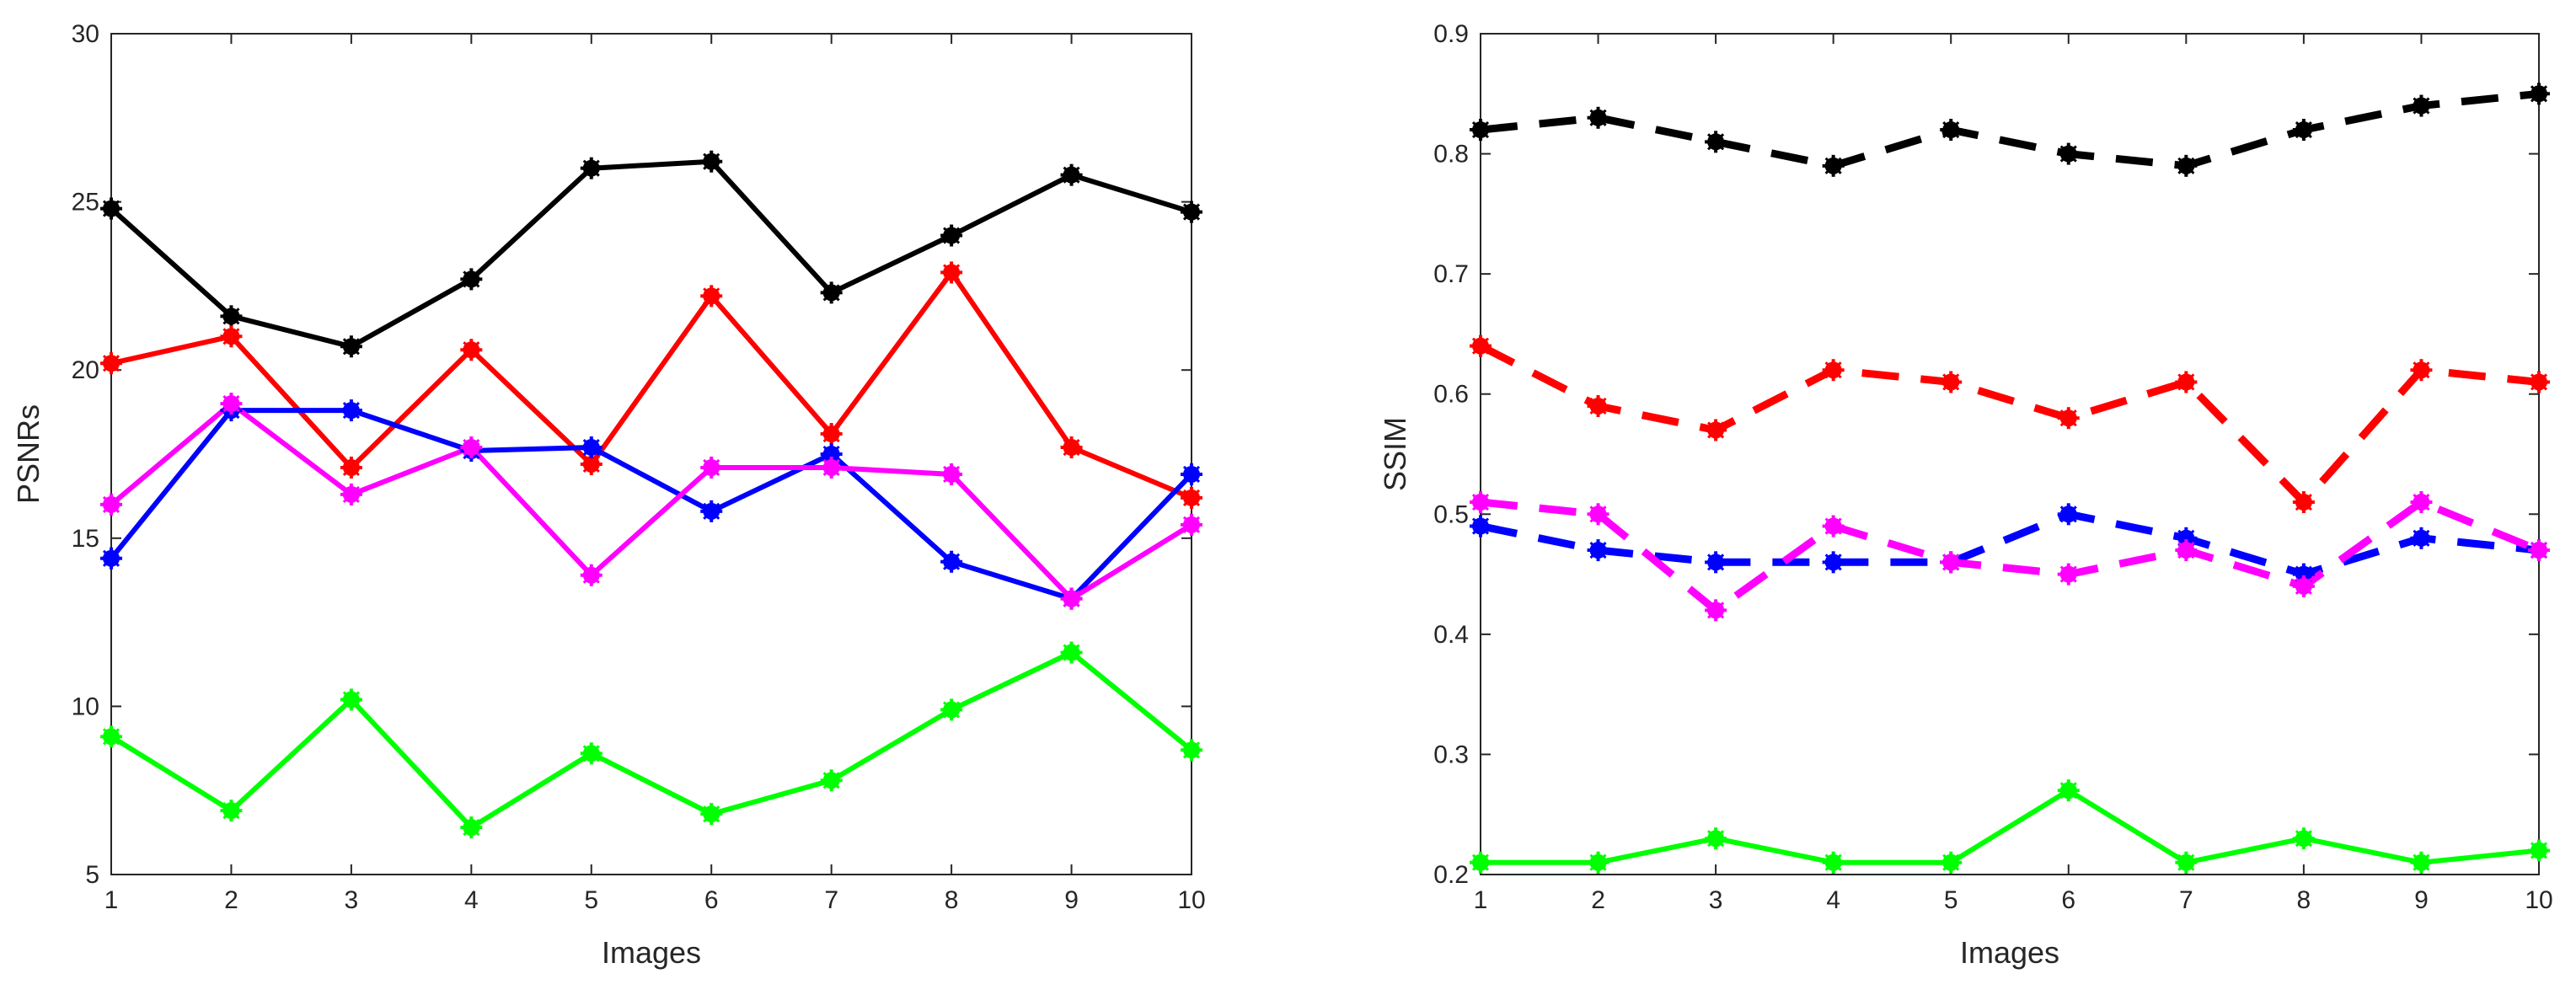  What do you see at coordinates (2304, 900) in the screenshot?
I see `ssim-x-tick-label: 8` at bounding box center [2304, 900].